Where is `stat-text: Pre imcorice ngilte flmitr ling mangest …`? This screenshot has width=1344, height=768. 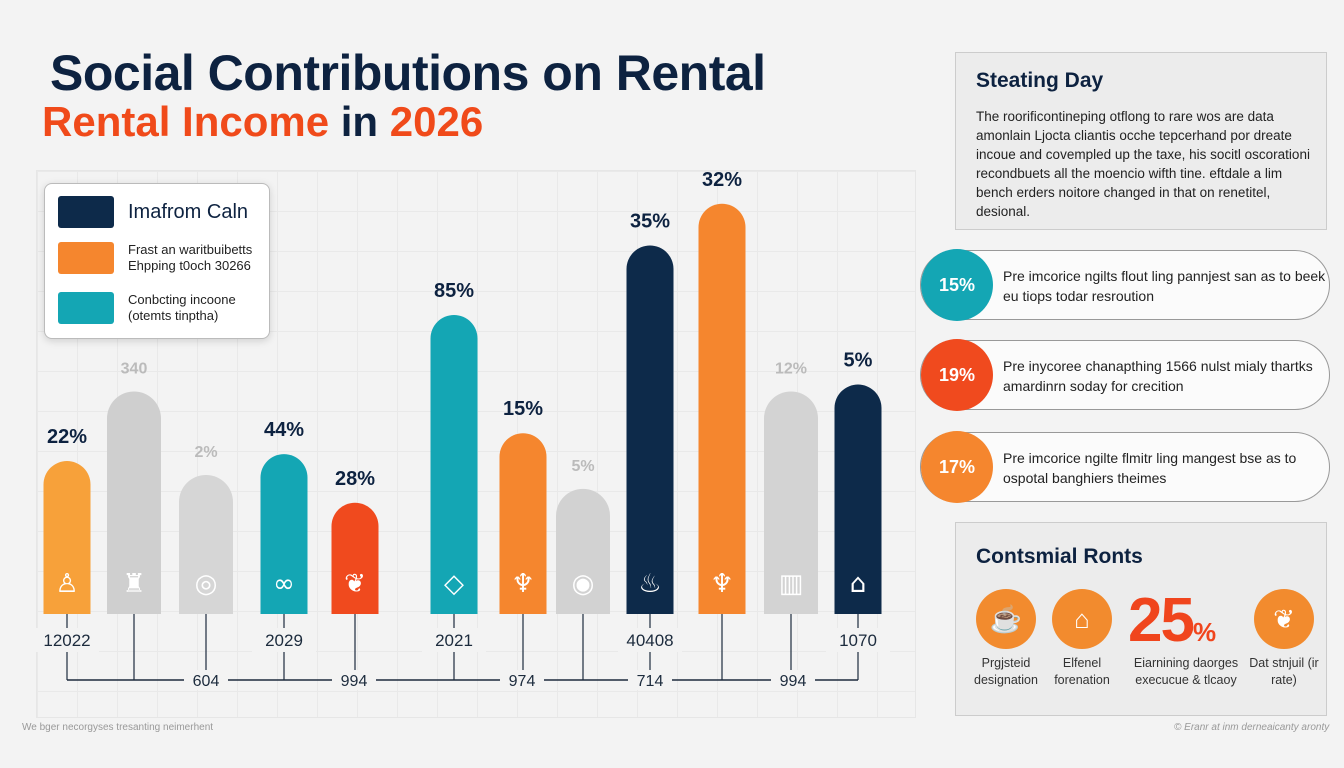 stat-text: Pre imcorice ngilte flmitr ling mangest … is located at coordinates (1150, 468).